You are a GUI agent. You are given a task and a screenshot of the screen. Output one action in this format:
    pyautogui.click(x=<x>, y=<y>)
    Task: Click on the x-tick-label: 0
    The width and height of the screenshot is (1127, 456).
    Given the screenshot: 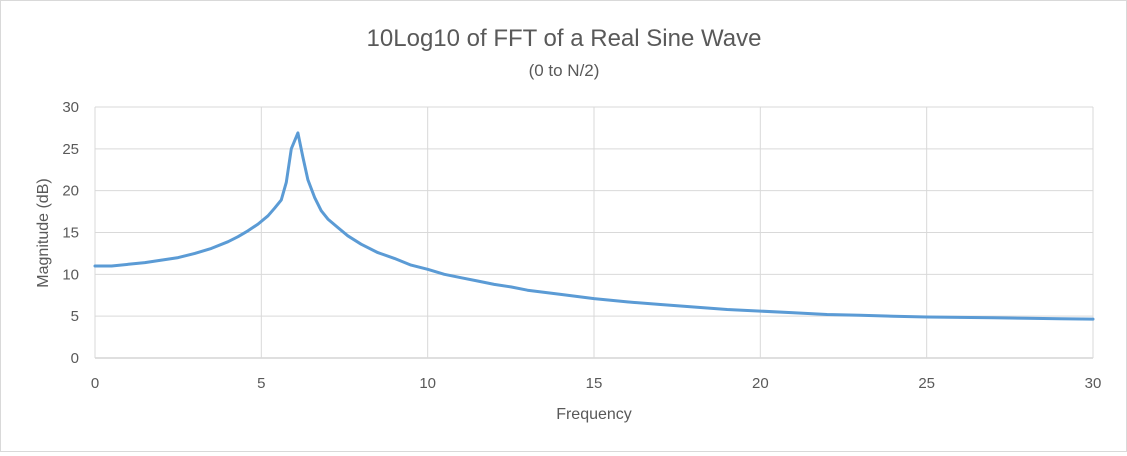 What is the action you would take?
    pyautogui.click(x=95, y=383)
    